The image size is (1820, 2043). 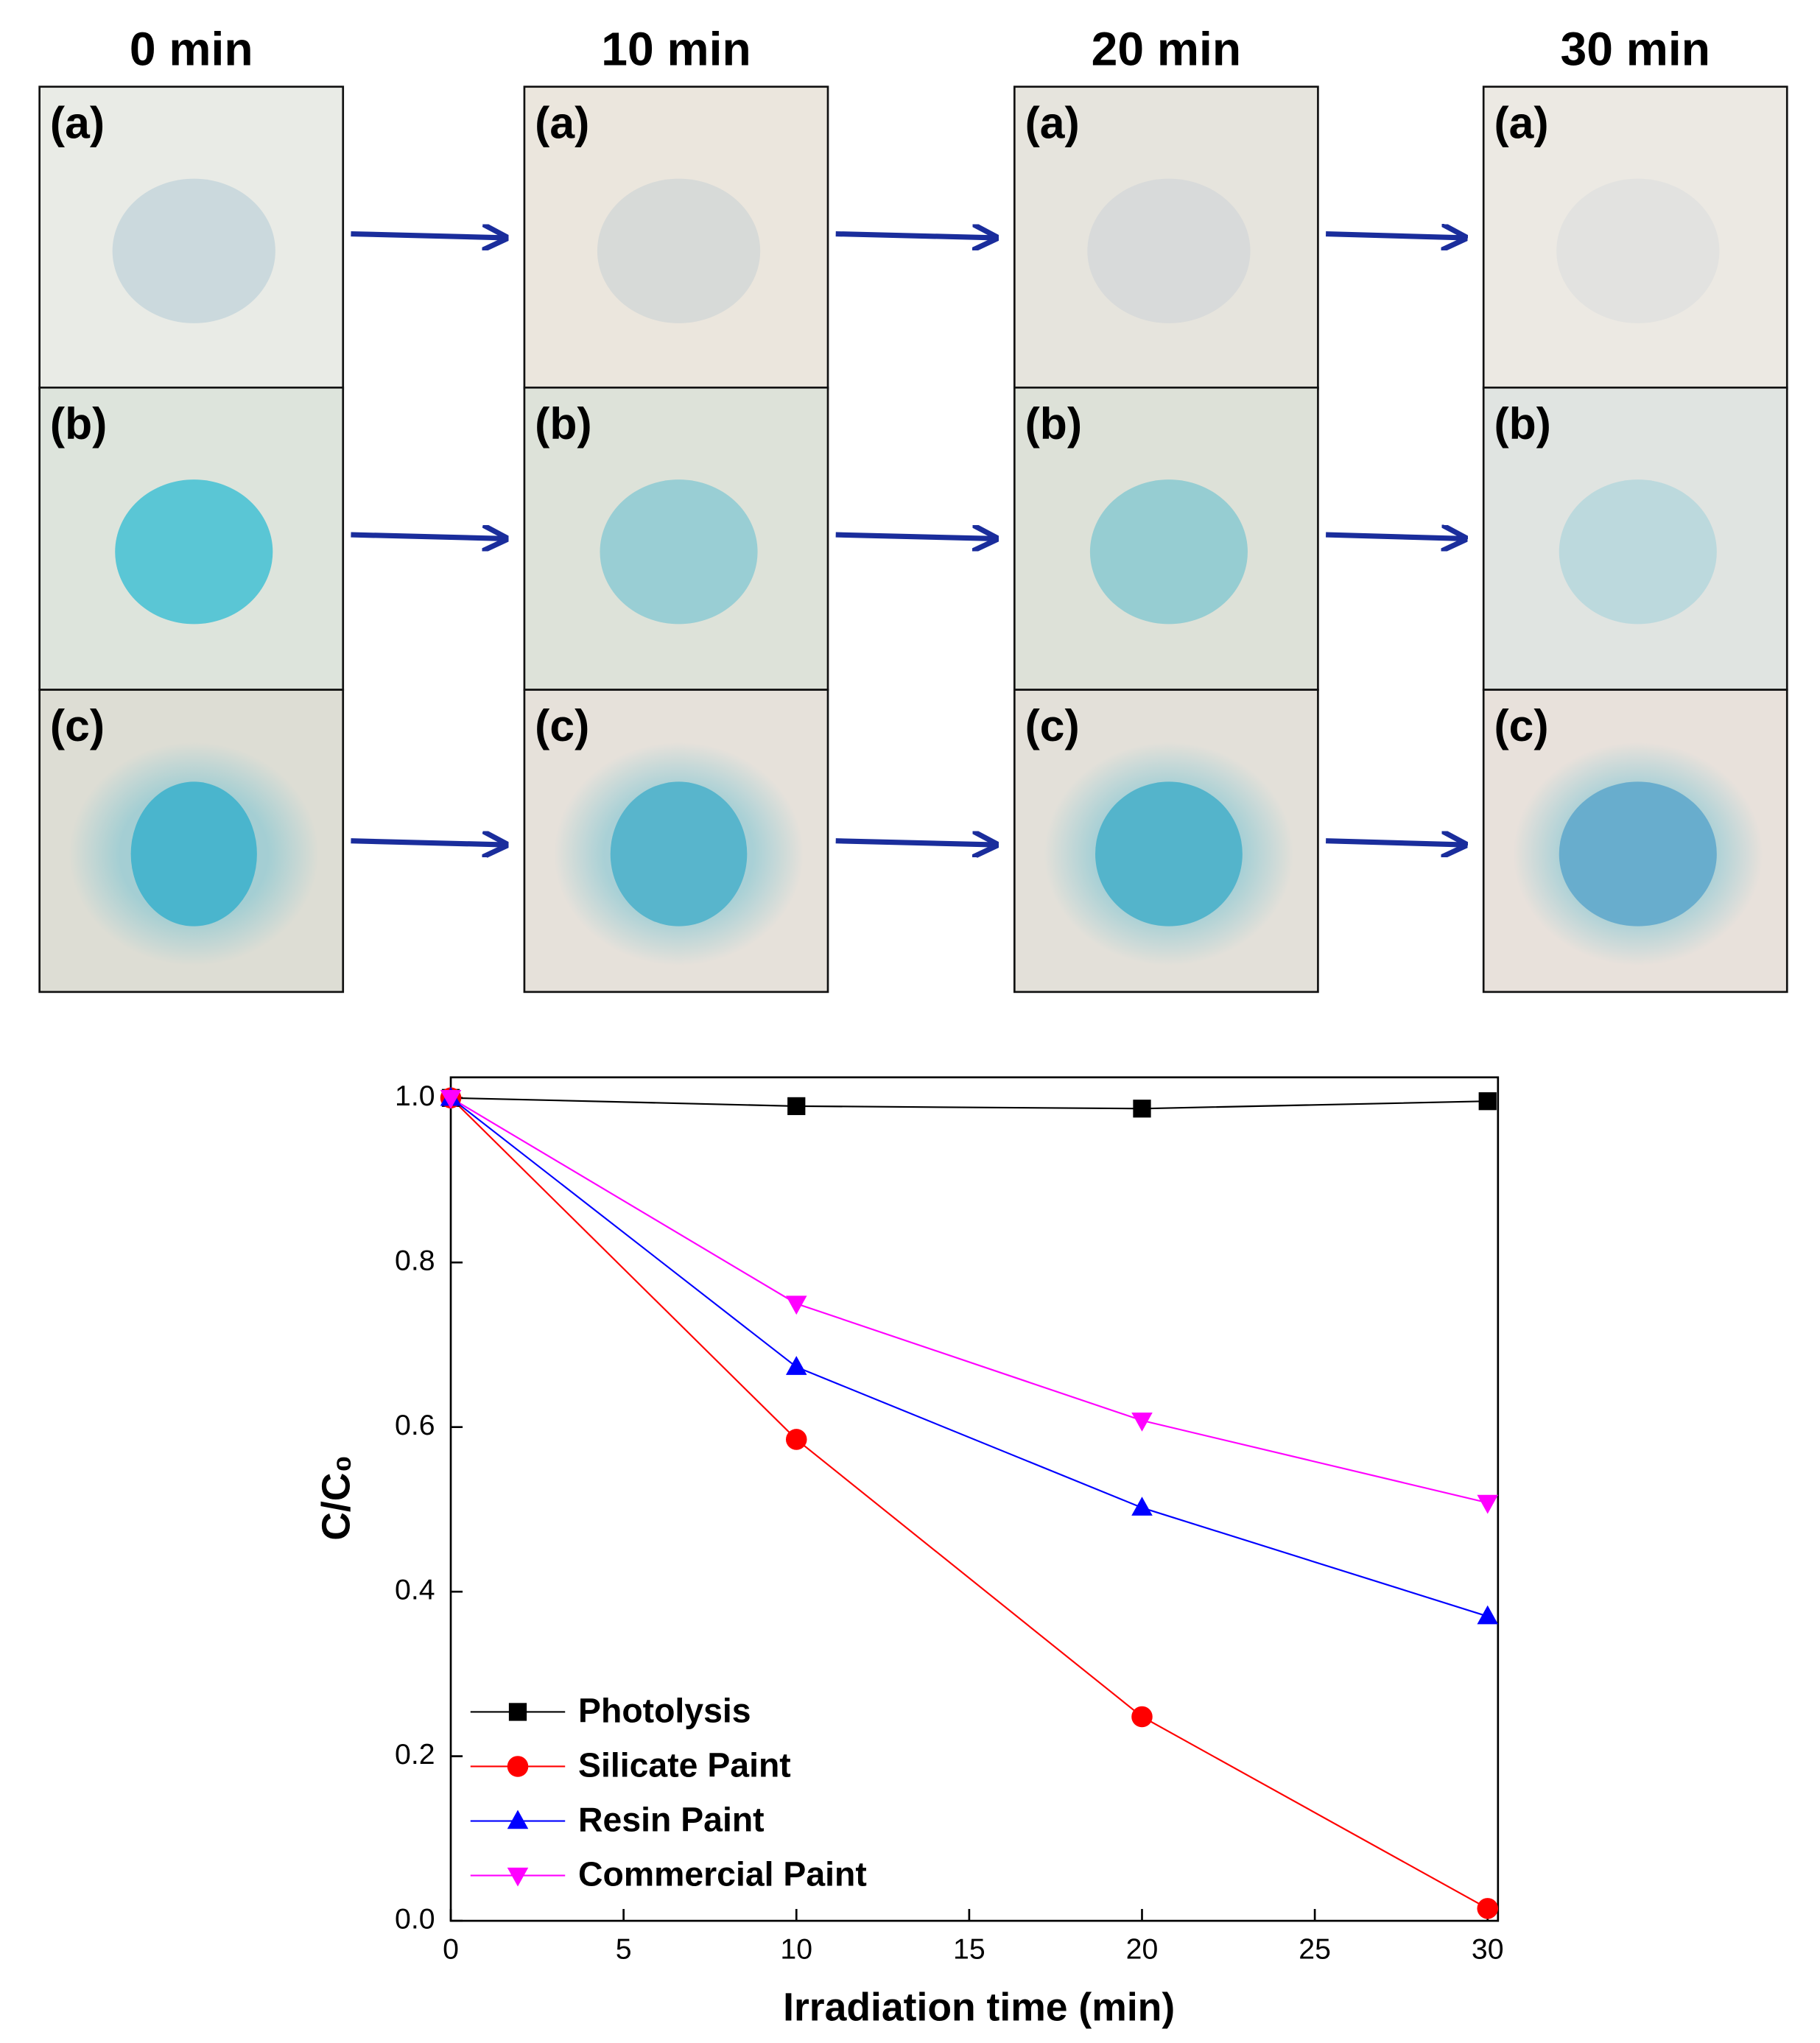 I want to click on x-tick-label: 0, so click(x=451, y=1949).